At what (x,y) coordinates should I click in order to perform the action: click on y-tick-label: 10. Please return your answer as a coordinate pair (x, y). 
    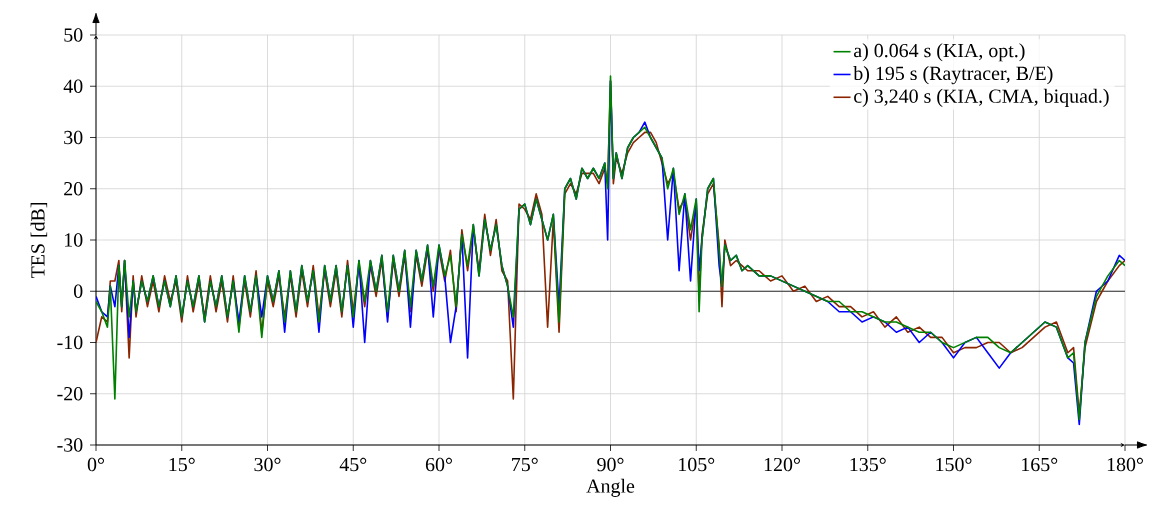
    Looking at the image, I should click on (74, 240).